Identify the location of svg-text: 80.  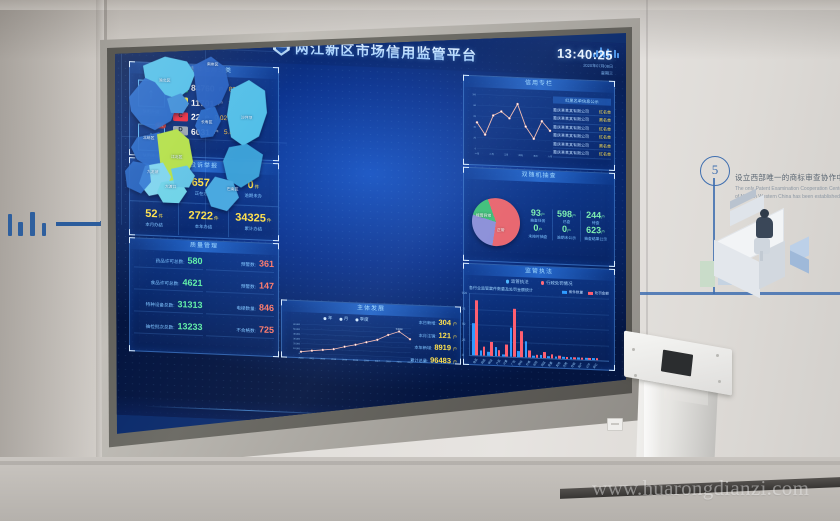
(475, 106).